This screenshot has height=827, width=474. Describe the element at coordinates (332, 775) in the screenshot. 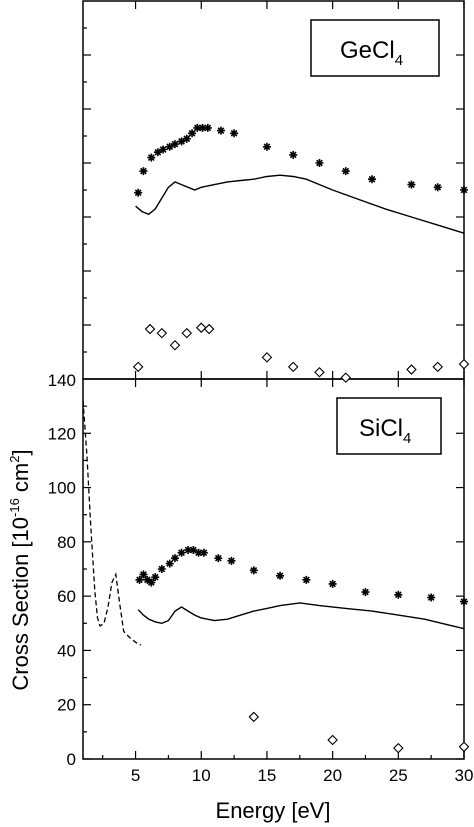

I see `bottom-x-tick-label: 20` at that location.